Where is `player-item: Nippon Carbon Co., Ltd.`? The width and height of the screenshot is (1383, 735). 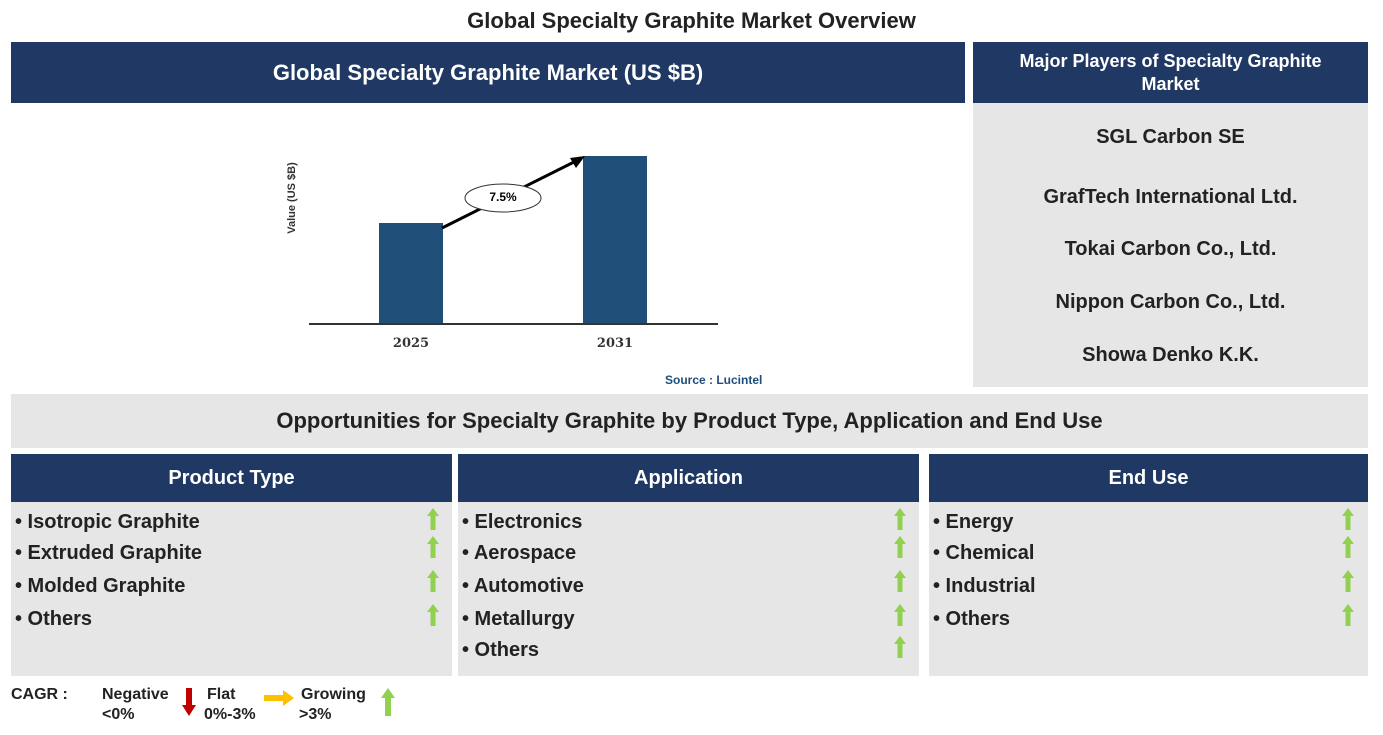
player-item: Nippon Carbon Co., Ltd. is located at coordinates (1170, 302).